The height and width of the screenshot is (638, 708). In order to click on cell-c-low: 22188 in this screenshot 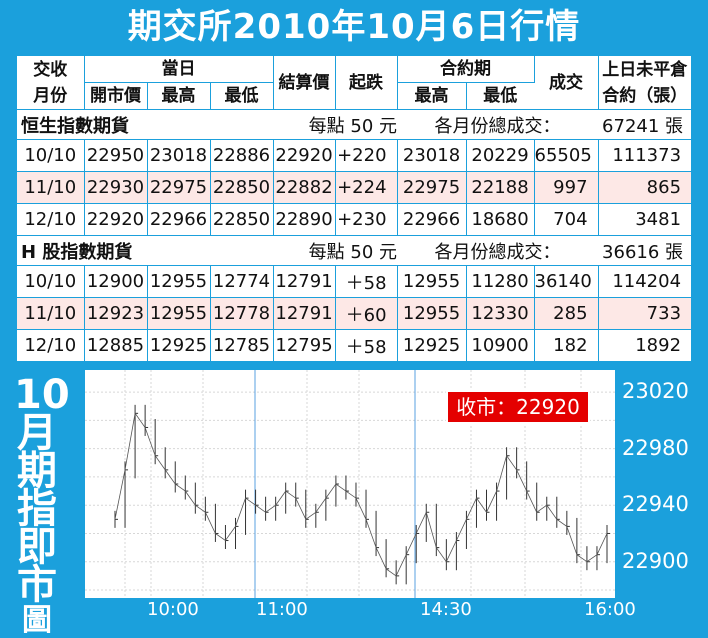, I will do `click(500, 187)`.